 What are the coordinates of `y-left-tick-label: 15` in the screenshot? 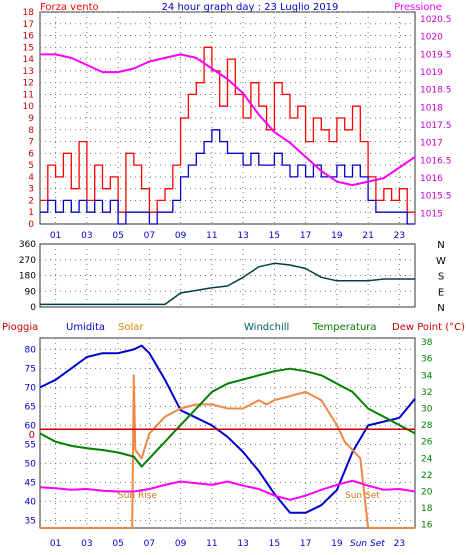 It's located at (28, 48).